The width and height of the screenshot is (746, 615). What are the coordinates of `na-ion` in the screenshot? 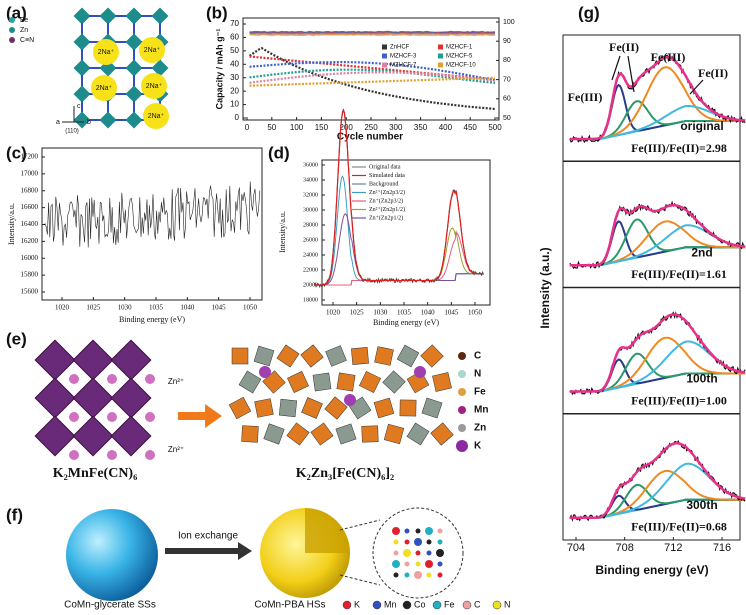 It's located at (106, 52).